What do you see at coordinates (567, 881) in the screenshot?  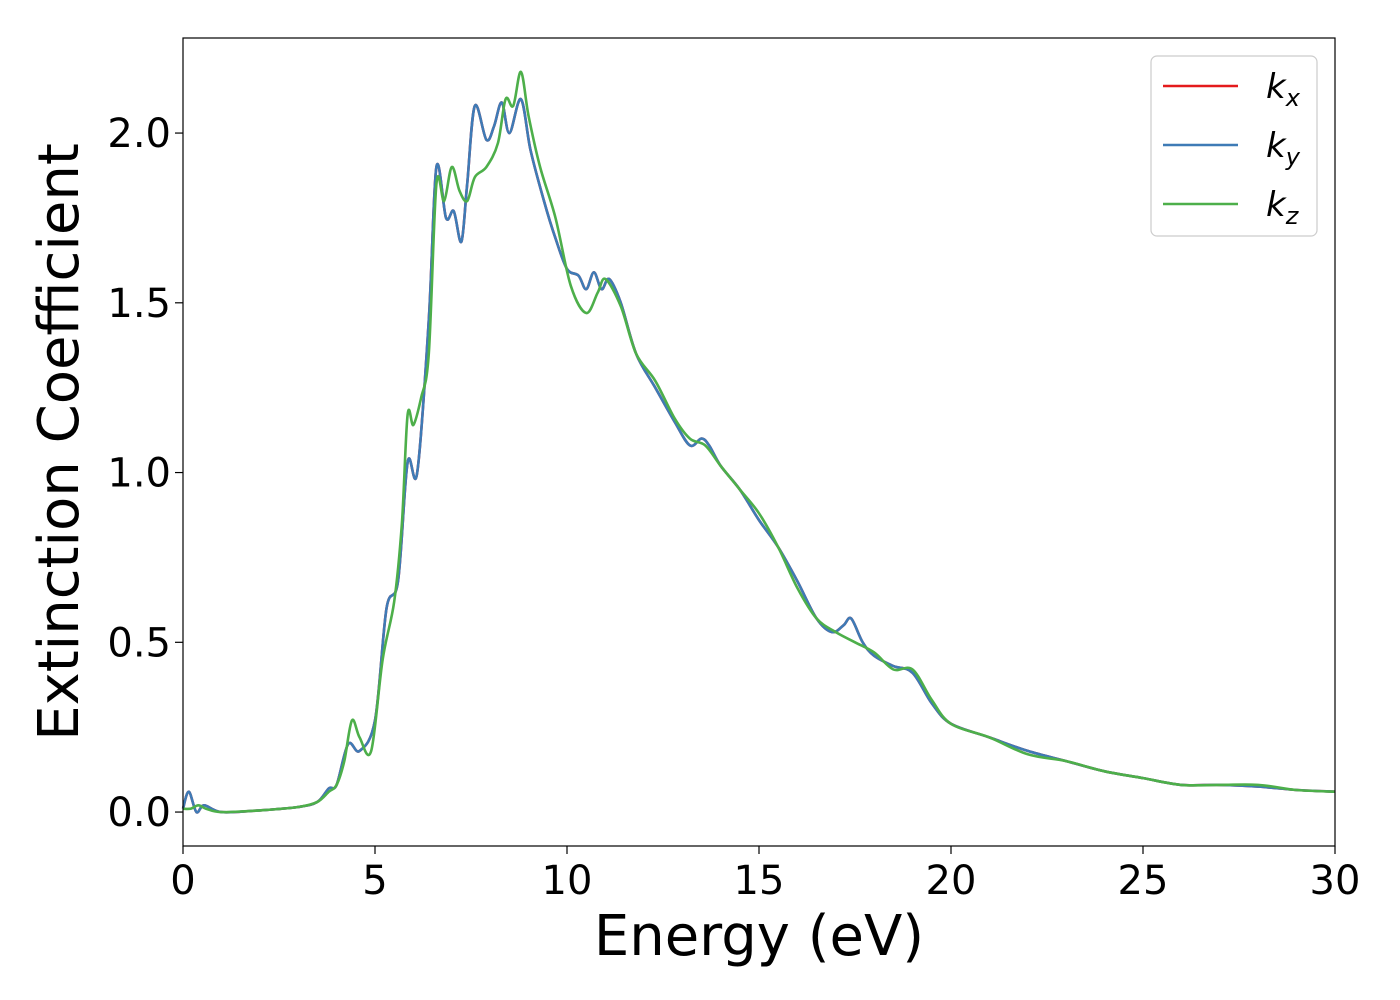 I see `x-tick-label: 10` at bounding box center [567, 881].